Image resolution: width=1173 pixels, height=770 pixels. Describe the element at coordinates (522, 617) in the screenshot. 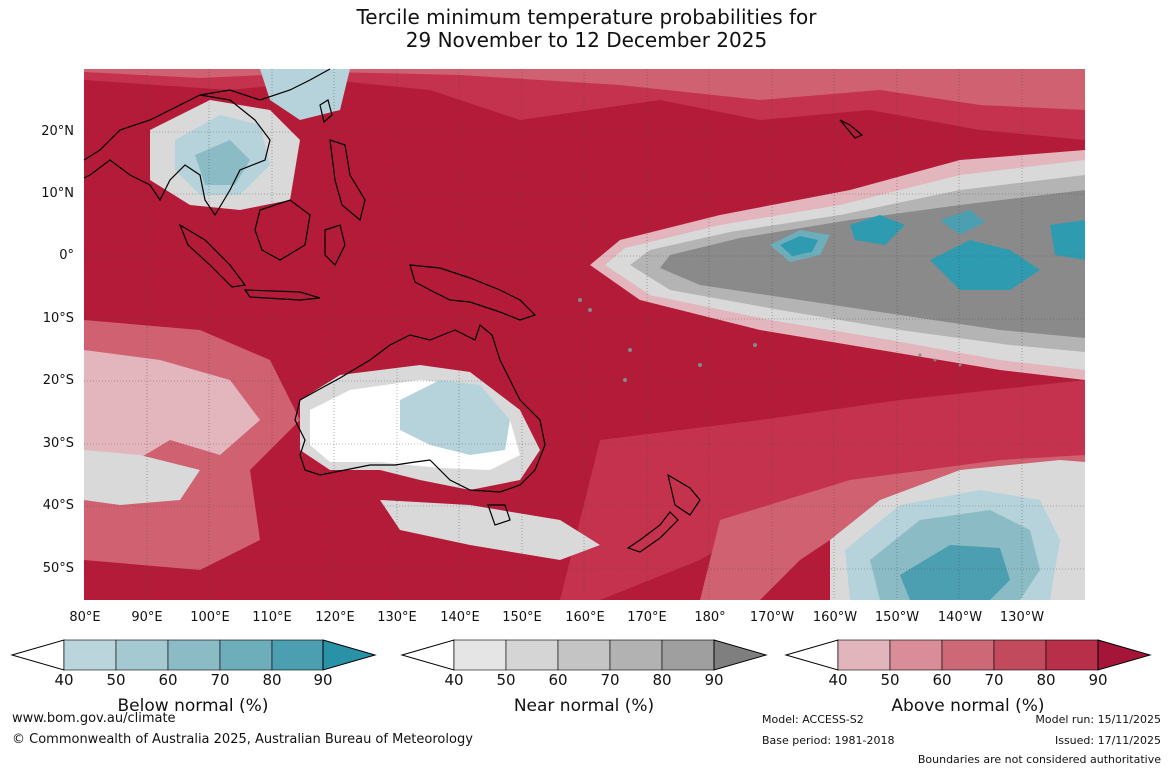

I see `lon-label-150e: 150°E` at that location.